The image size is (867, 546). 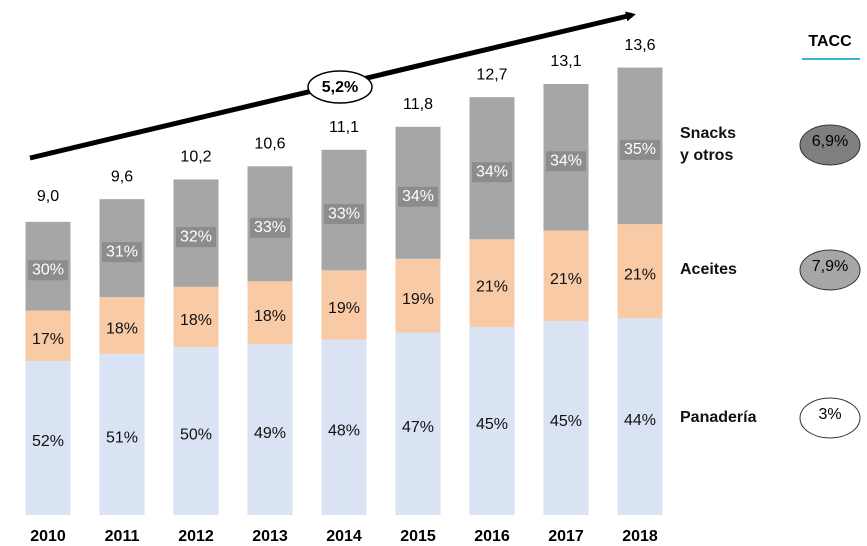 I want to click on total-label: 9,6, so click(x=122, y=176).